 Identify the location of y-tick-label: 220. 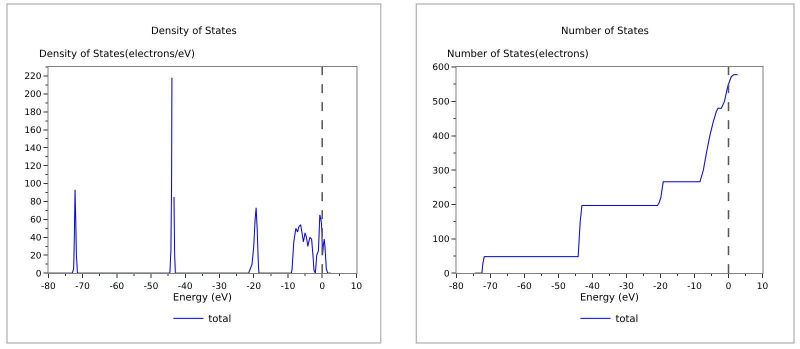
(33, 77).